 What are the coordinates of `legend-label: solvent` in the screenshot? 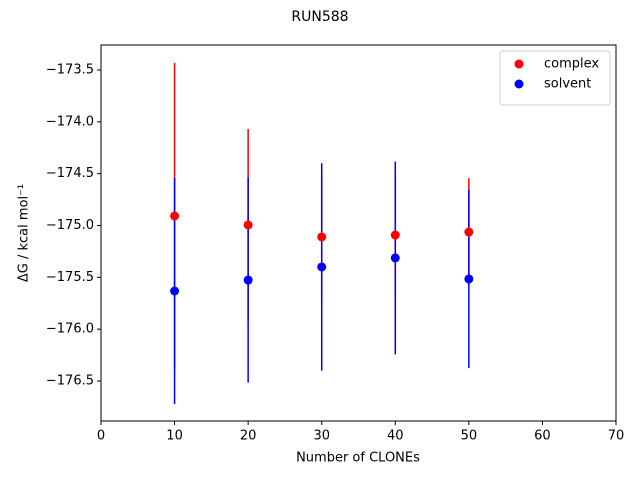 It's located at (567, 84).